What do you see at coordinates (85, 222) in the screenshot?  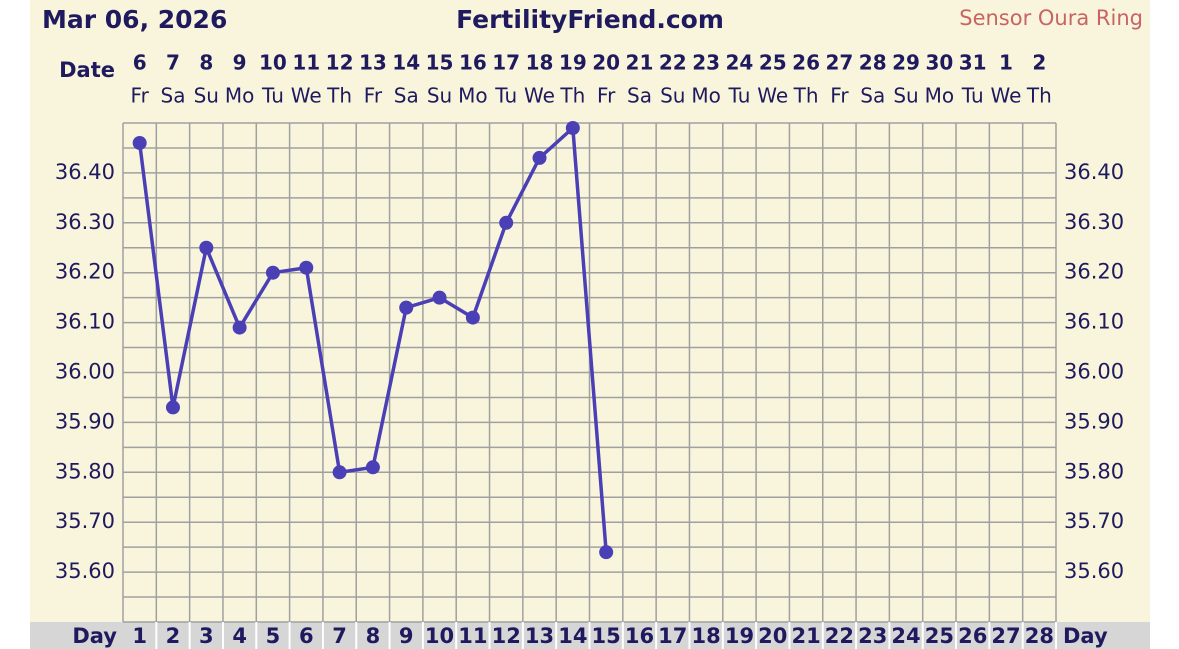 I see `y-tick-label: 36.30` at bounding box center [85, 222].